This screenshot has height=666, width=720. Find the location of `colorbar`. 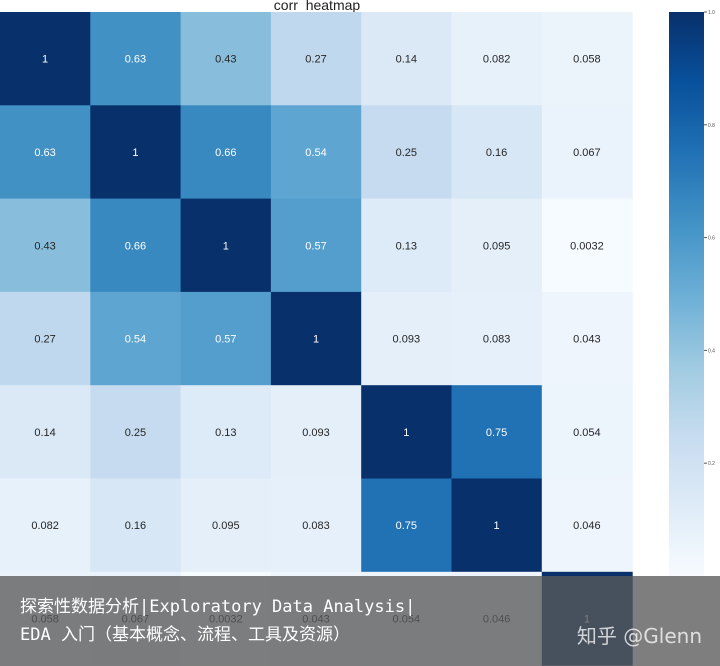

colorbar is located at coordinates (686, 294).